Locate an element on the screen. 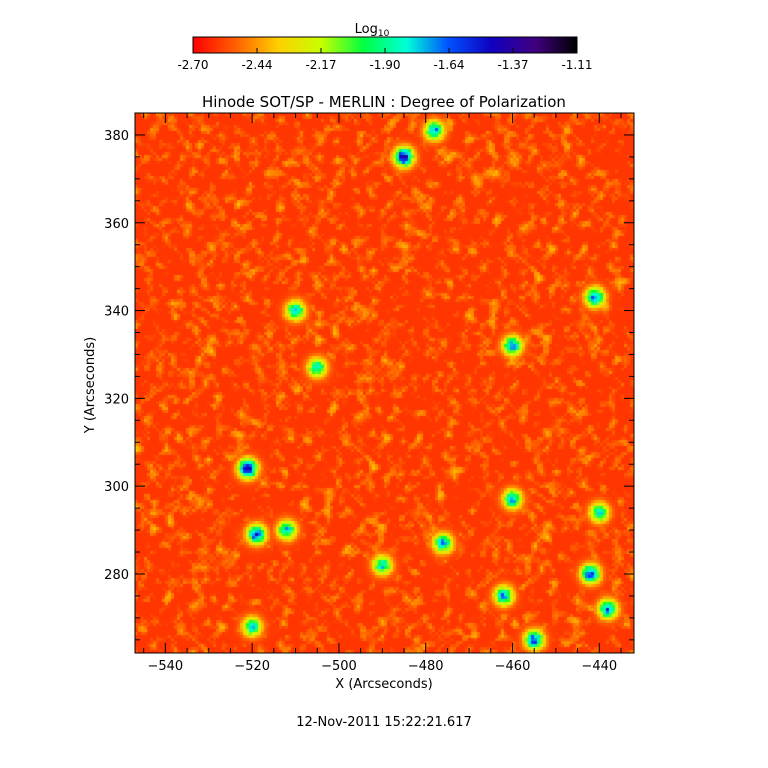  colorbar-tick-label: -1.90 is located at coordinates (384, 65).